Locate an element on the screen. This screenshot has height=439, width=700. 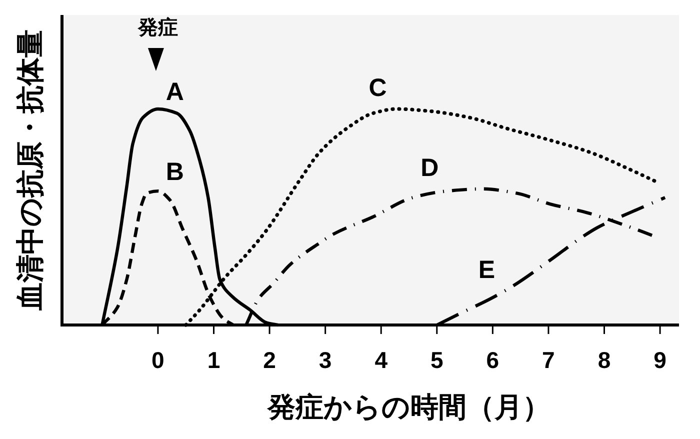
xlabel: 発症からの時間（月） is located at coordinates (409, 407).